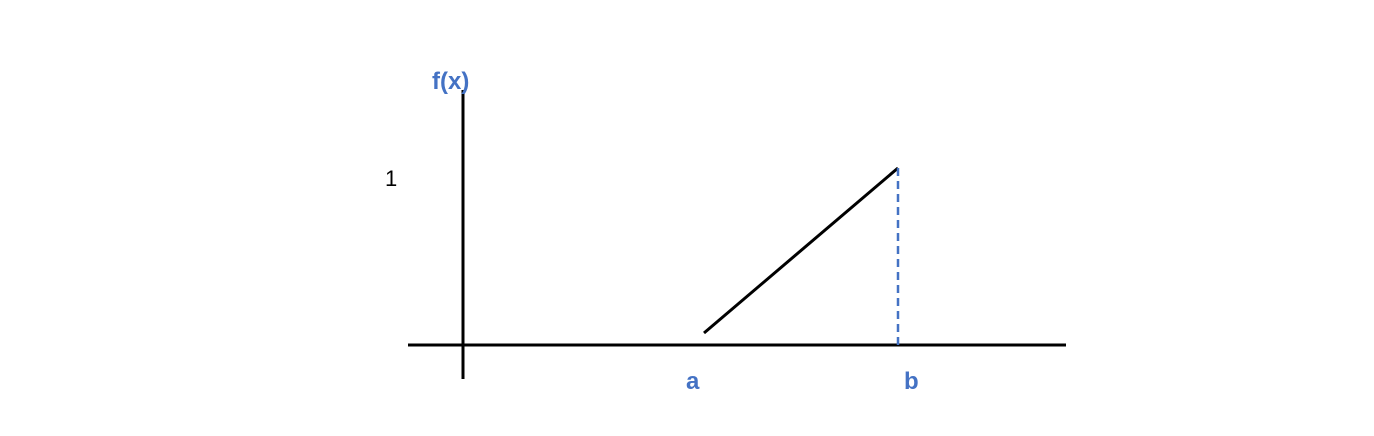  I want to click on function-line, so click(801, 250).